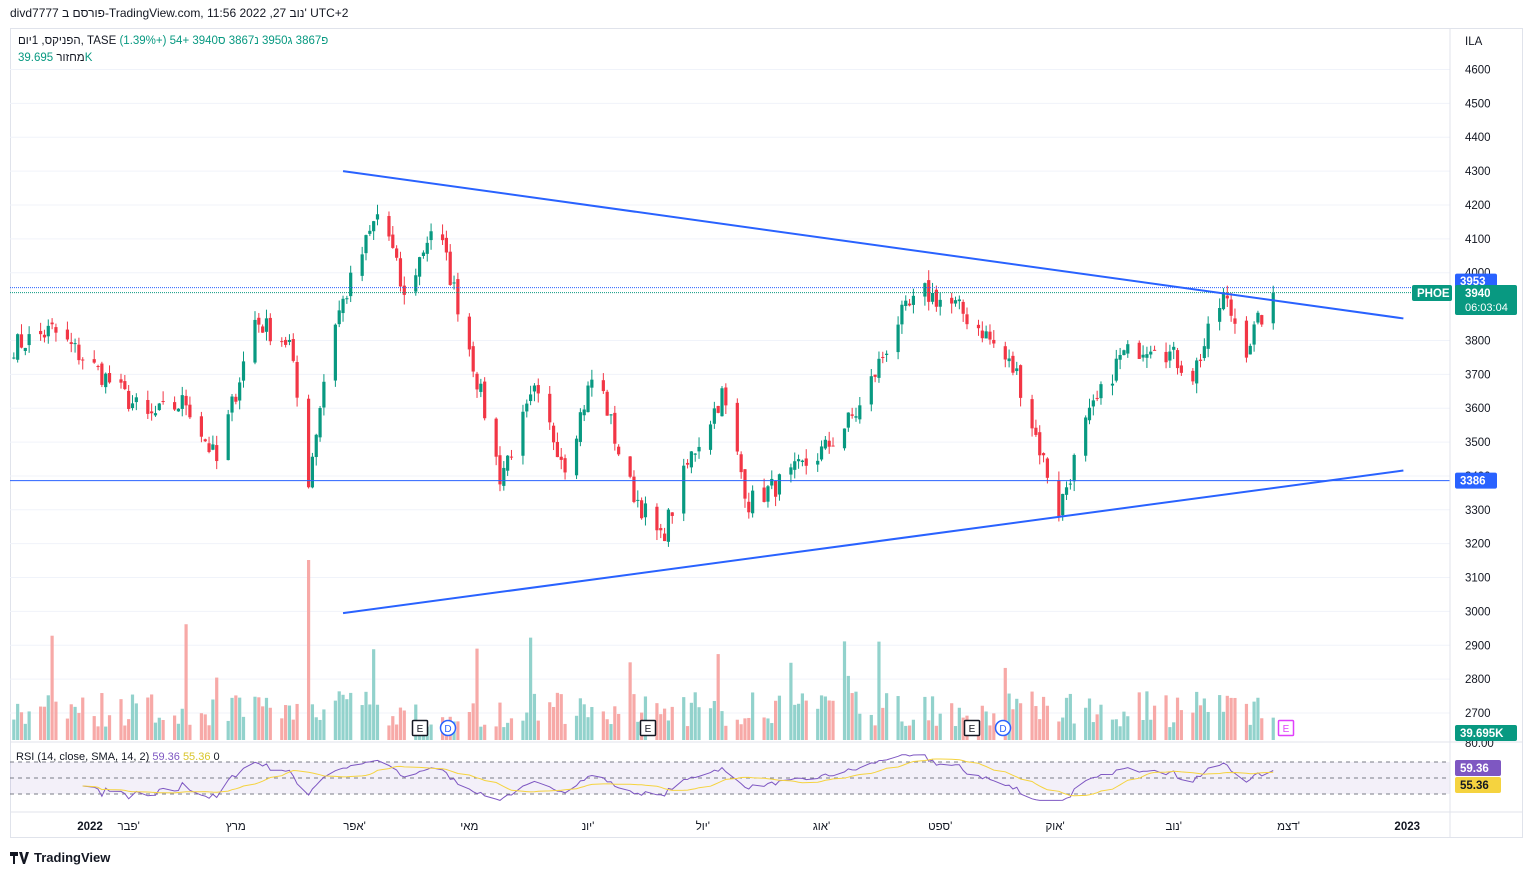 This screenshot has height=875, width=1533. Describe the element at coordinates (1478, 612) in the screenshot. I see `price-tick: 3000` at that location.